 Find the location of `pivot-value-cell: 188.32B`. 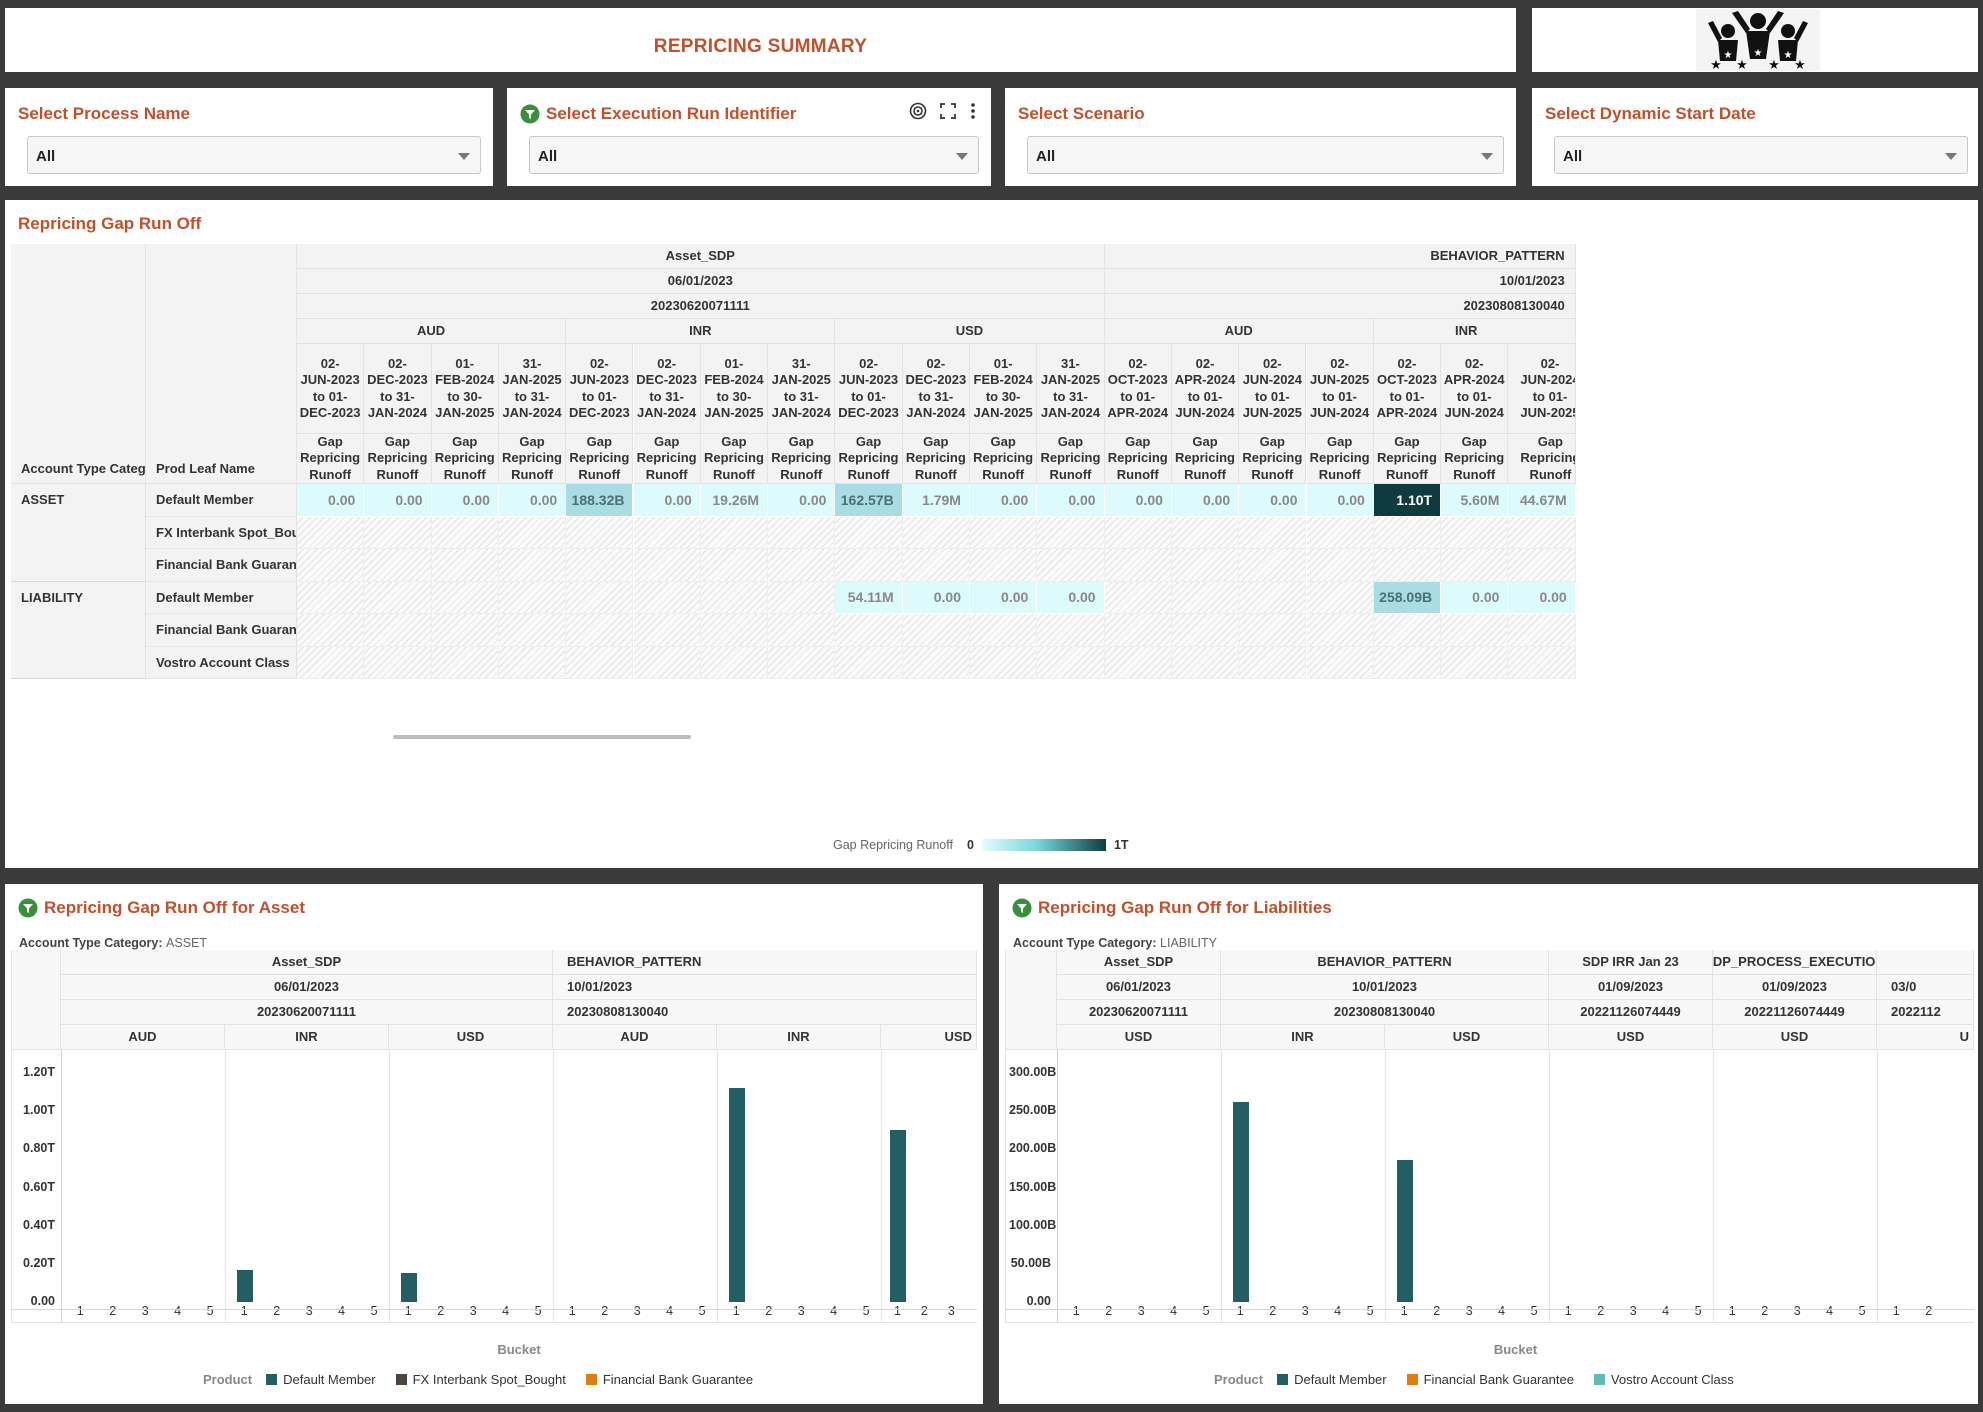

pivot-value-cell: 188.32B is located at coordinates (600, 500).